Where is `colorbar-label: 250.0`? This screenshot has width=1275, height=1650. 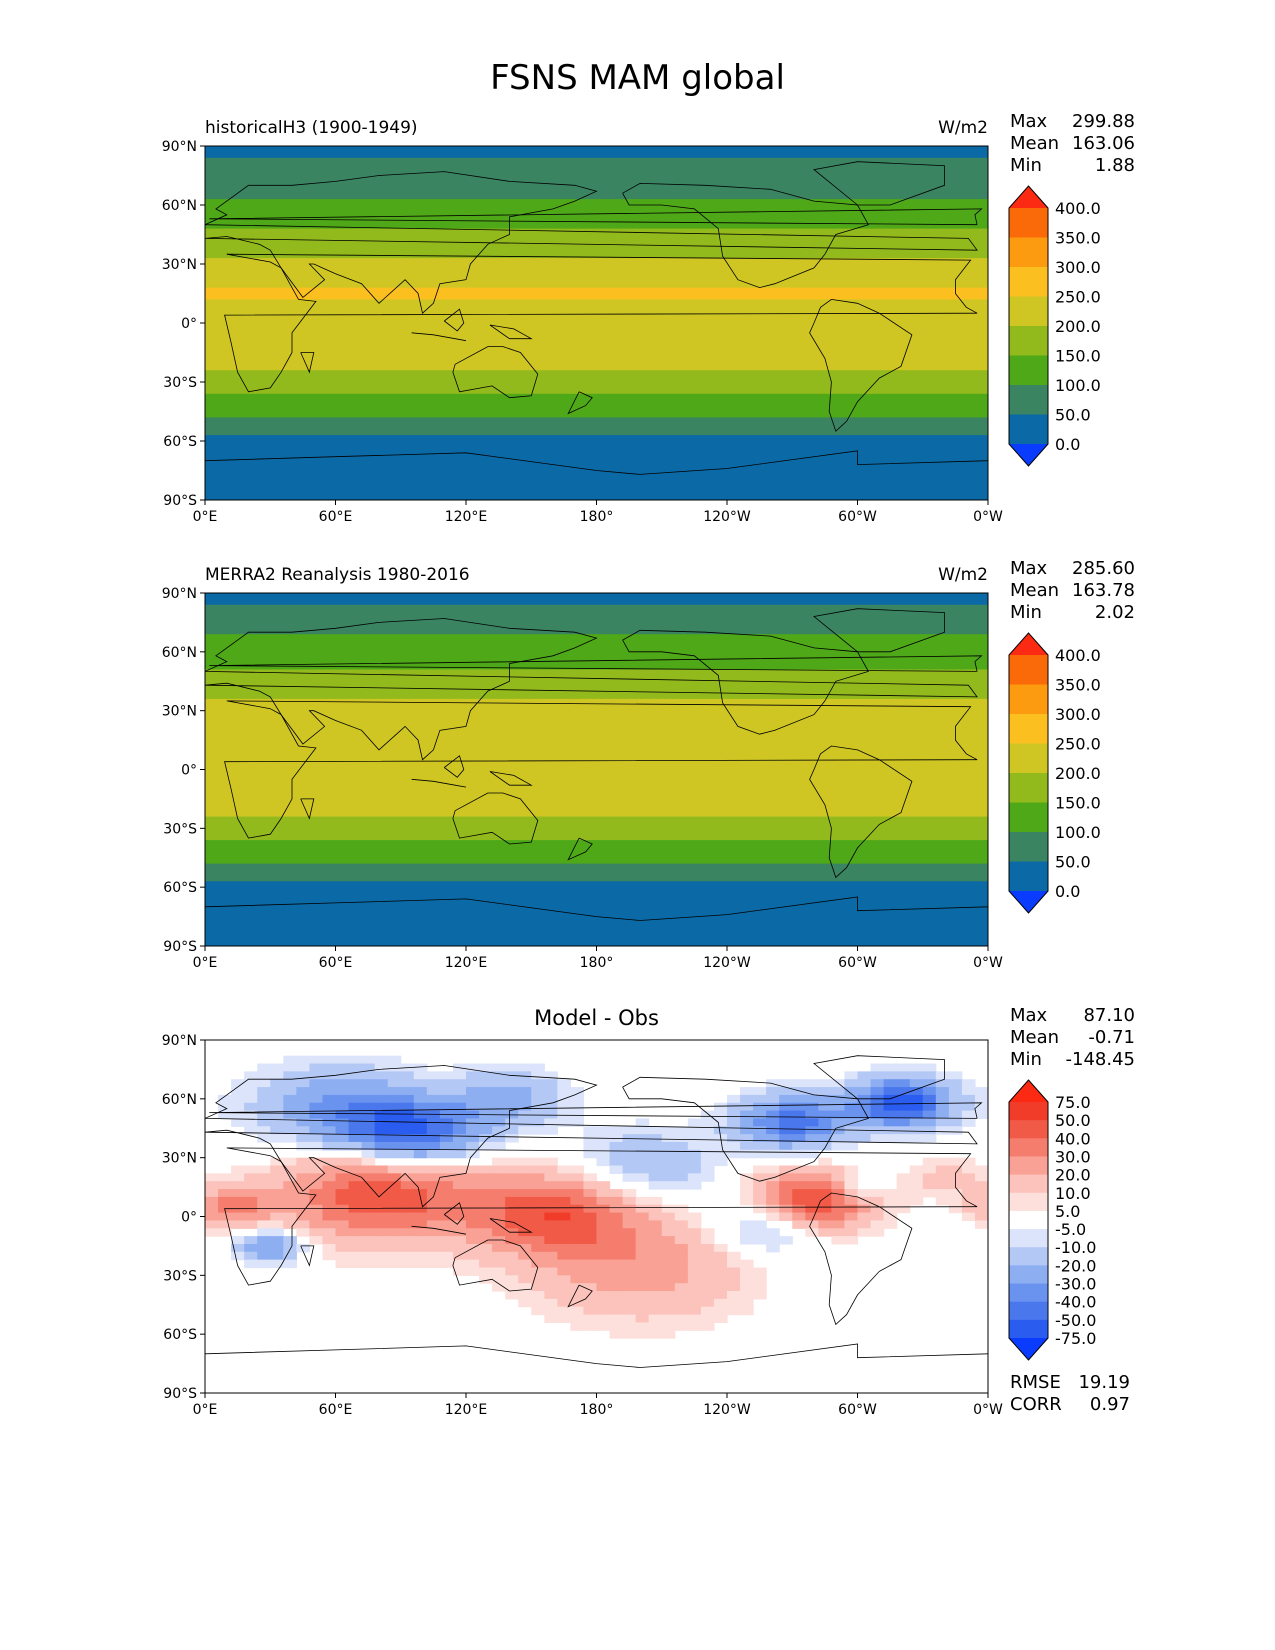 colorbar-label: 250.0 is located at coordinates (1078, 297).